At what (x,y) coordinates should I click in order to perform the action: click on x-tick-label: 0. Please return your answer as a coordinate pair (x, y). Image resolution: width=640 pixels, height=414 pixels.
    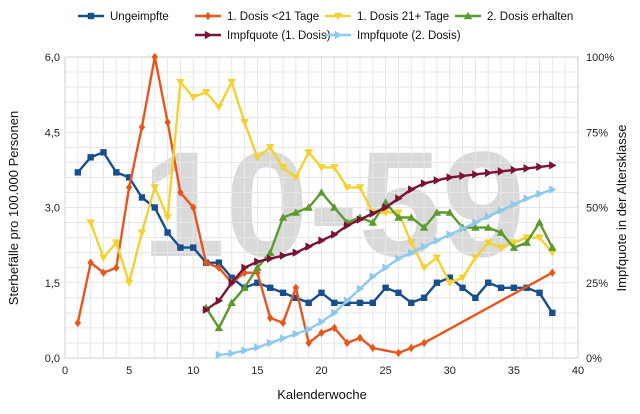
    Looking at the image, I should click on (65, 371).